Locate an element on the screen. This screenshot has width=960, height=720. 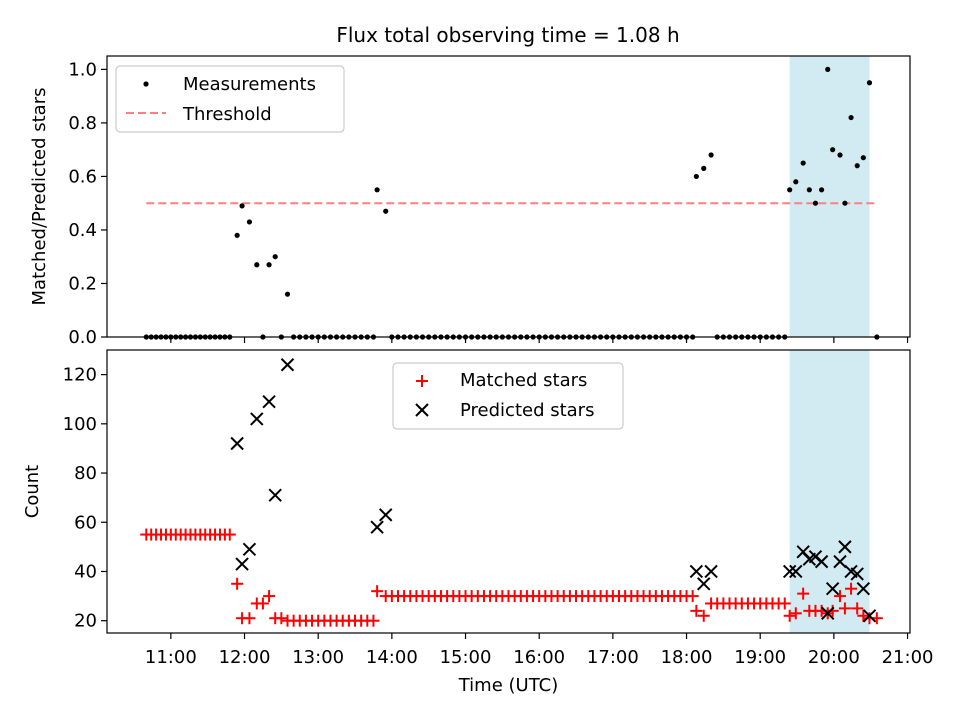
x-tick-label: 15:00 is located at coordinates (466, 657).